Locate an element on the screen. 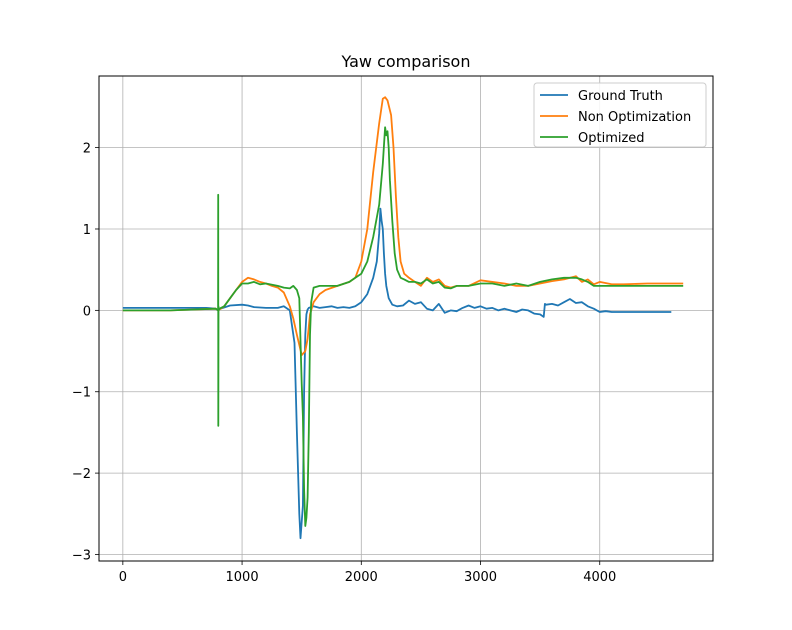 This screenshot has height=630, width=792. y-tick-label: −1 is located at coordinates (81, 393).